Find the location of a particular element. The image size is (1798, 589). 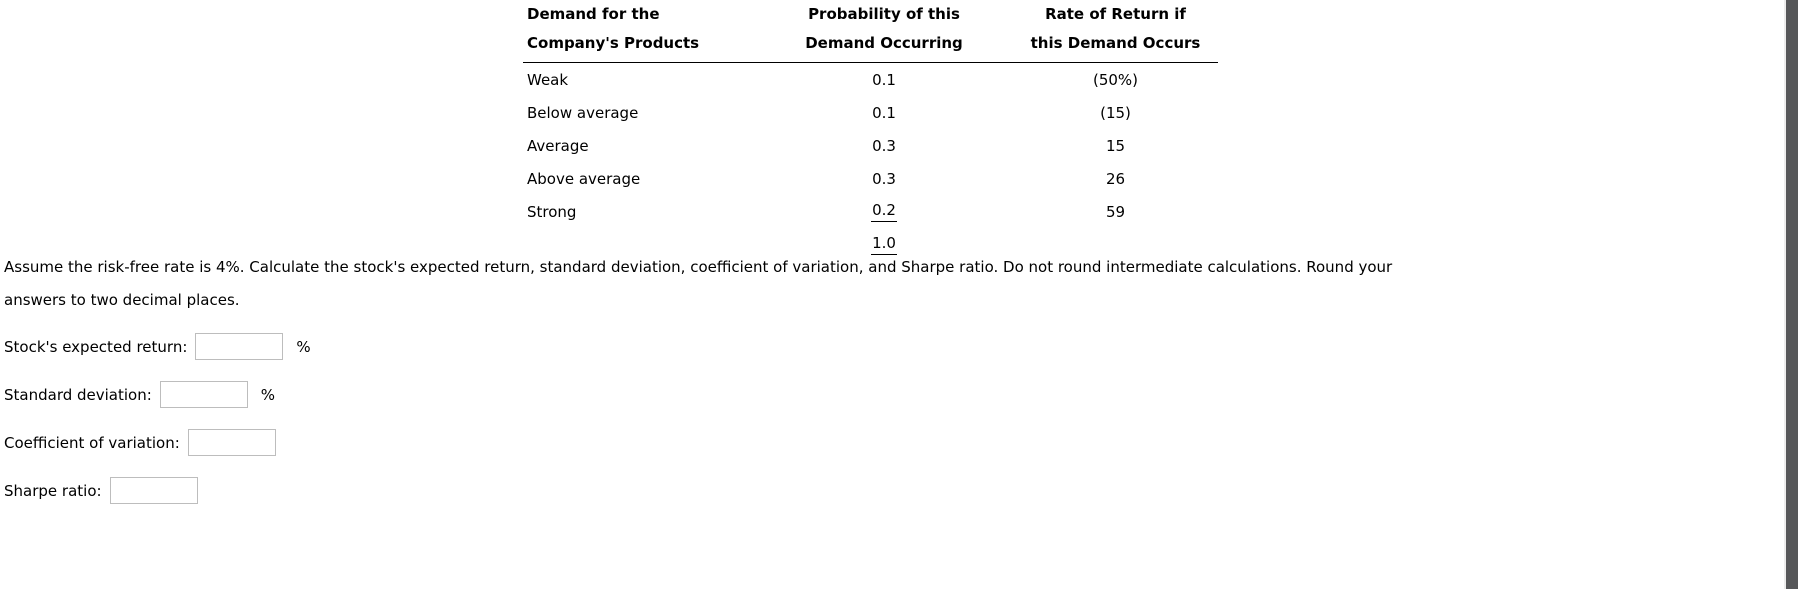

rate-cell: (50%) is located at coordinates (1115, 79).